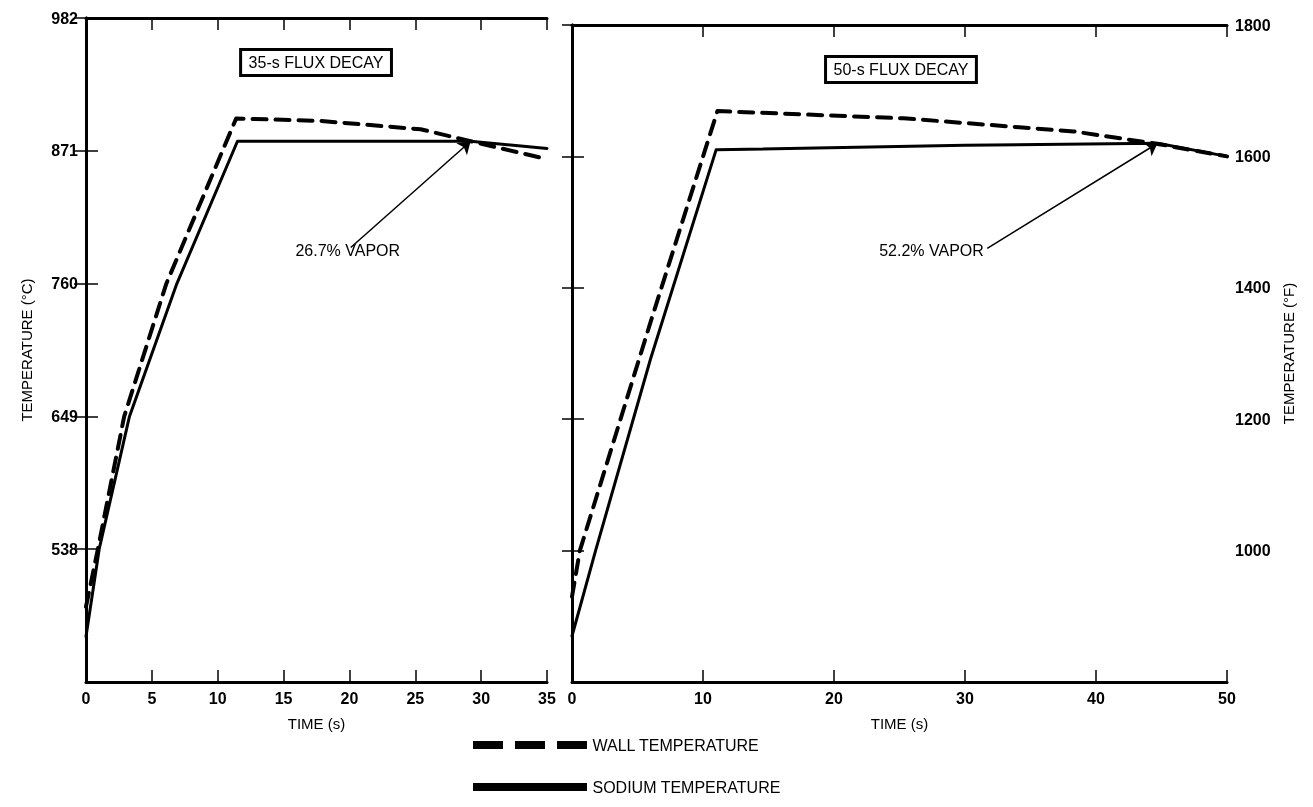  What do you see at coordinates (316, 62) in the screenshot?
I see `text: 35-s FLUX DECAY` at bounding box center [316, 62].